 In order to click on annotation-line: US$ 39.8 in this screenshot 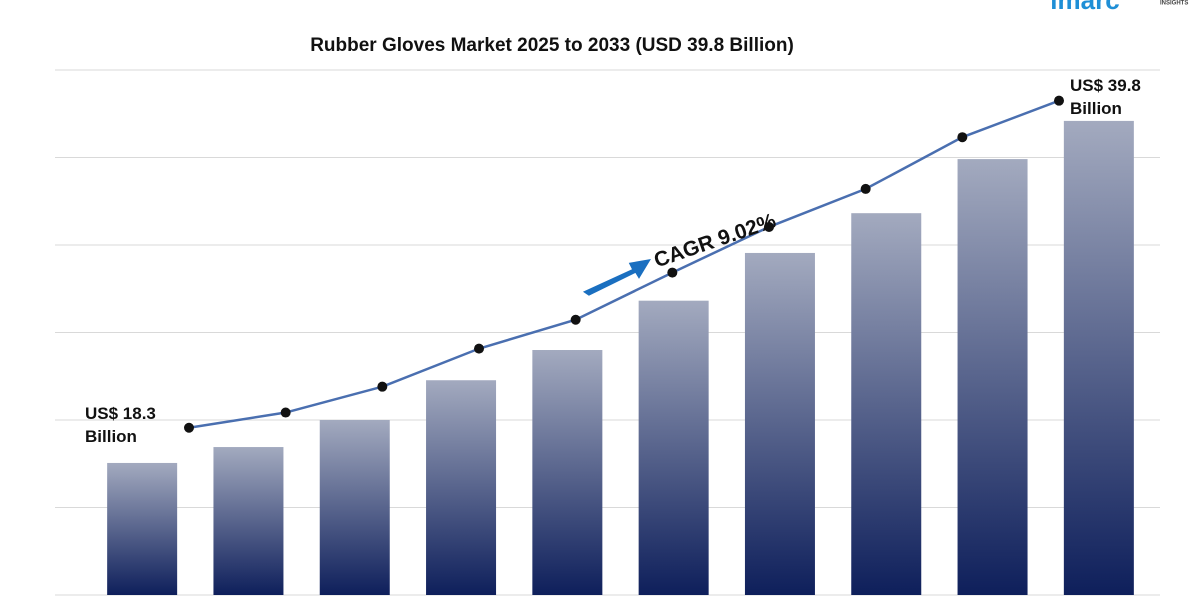, I will do `click(1105, 85)`.